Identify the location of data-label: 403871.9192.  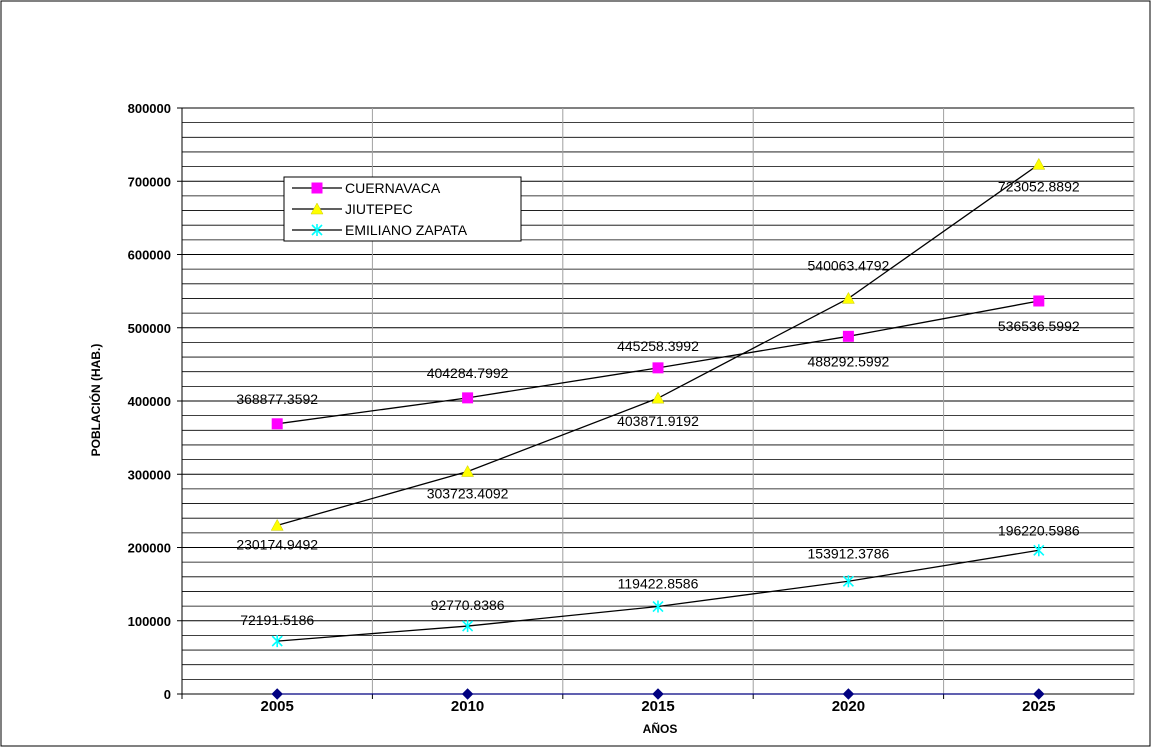
(658, 421).